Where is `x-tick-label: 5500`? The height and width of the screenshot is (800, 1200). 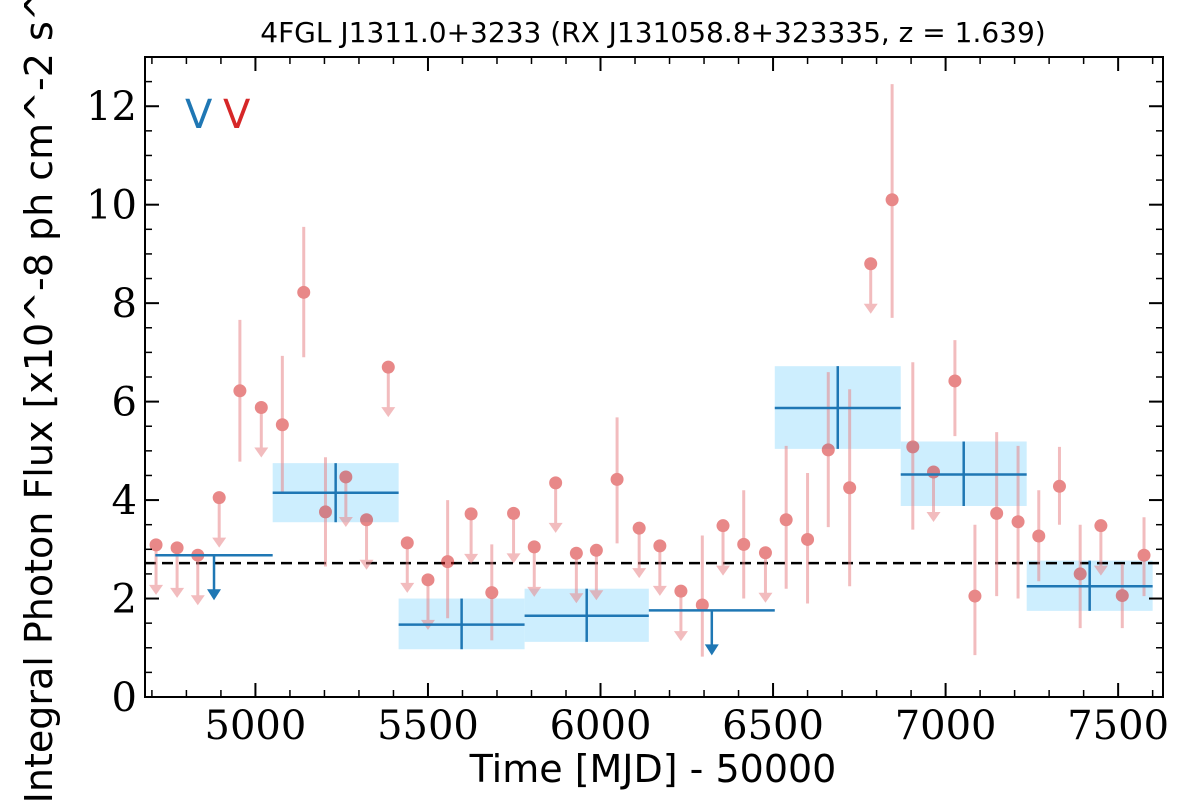 x-tick-label: 5500 is located at coordinates (428, 726).